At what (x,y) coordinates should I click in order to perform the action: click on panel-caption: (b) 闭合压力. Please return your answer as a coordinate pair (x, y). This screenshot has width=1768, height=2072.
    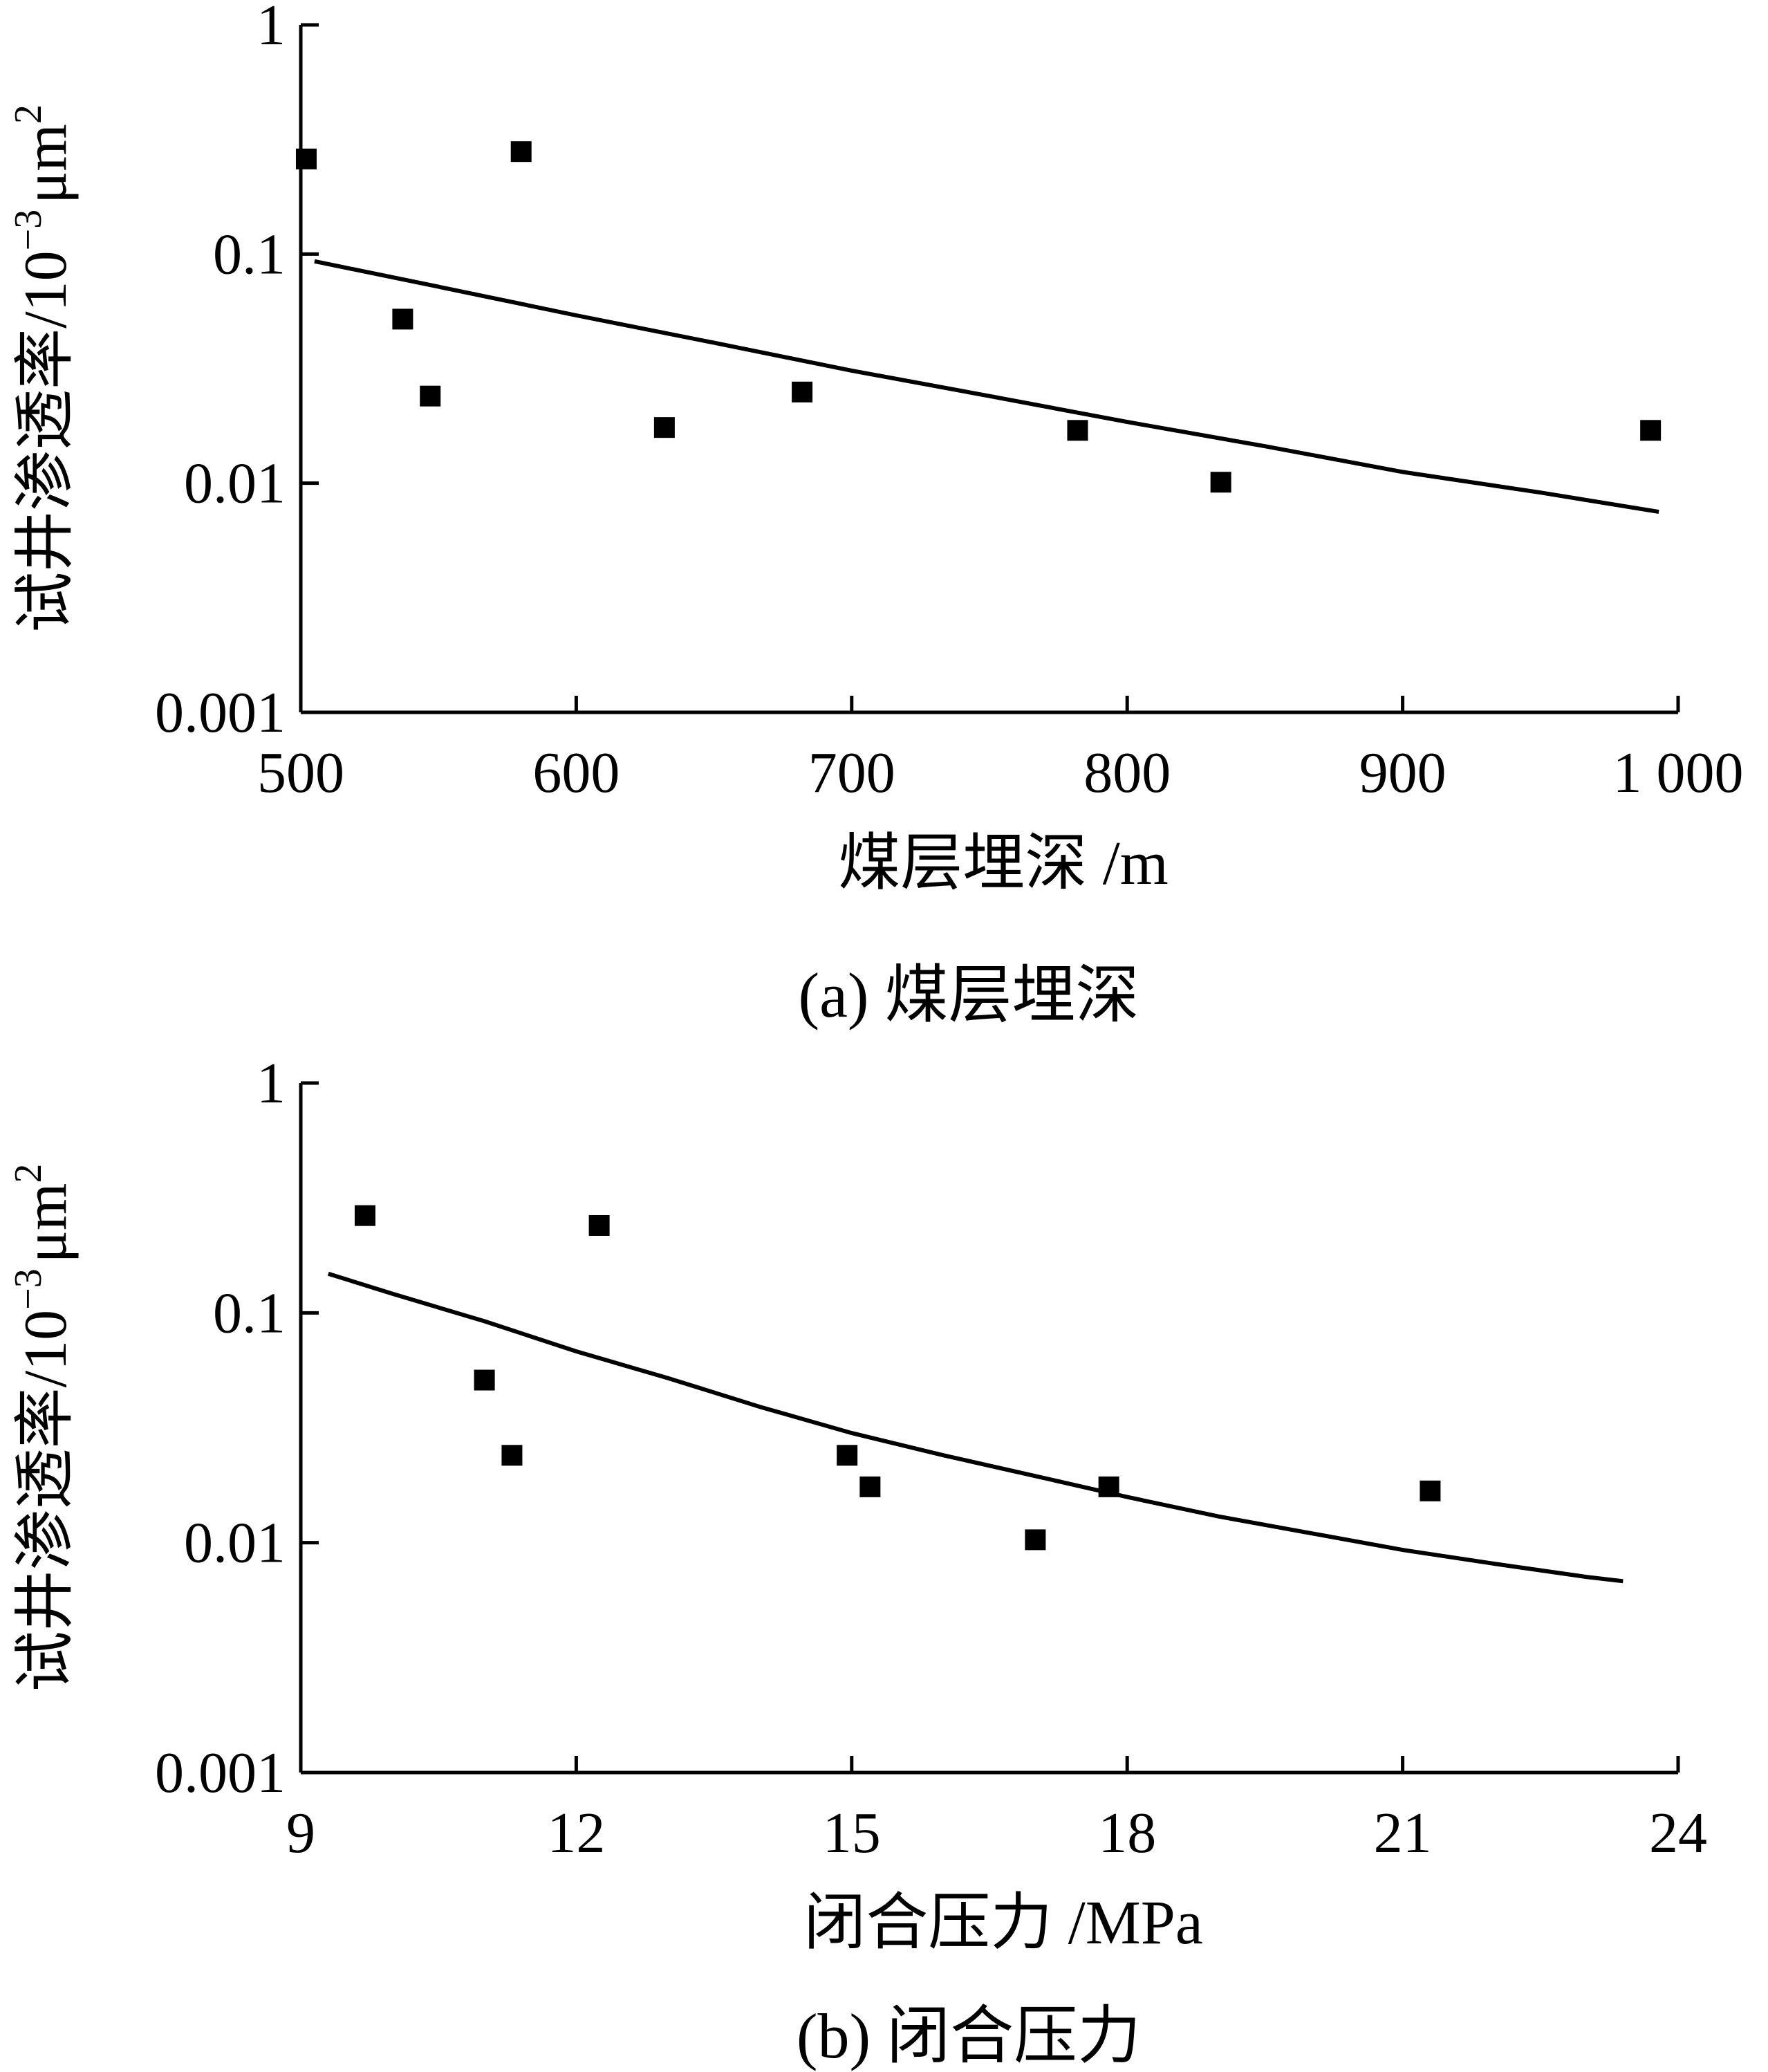
    Looking at the image, I should click on (969, 2036).